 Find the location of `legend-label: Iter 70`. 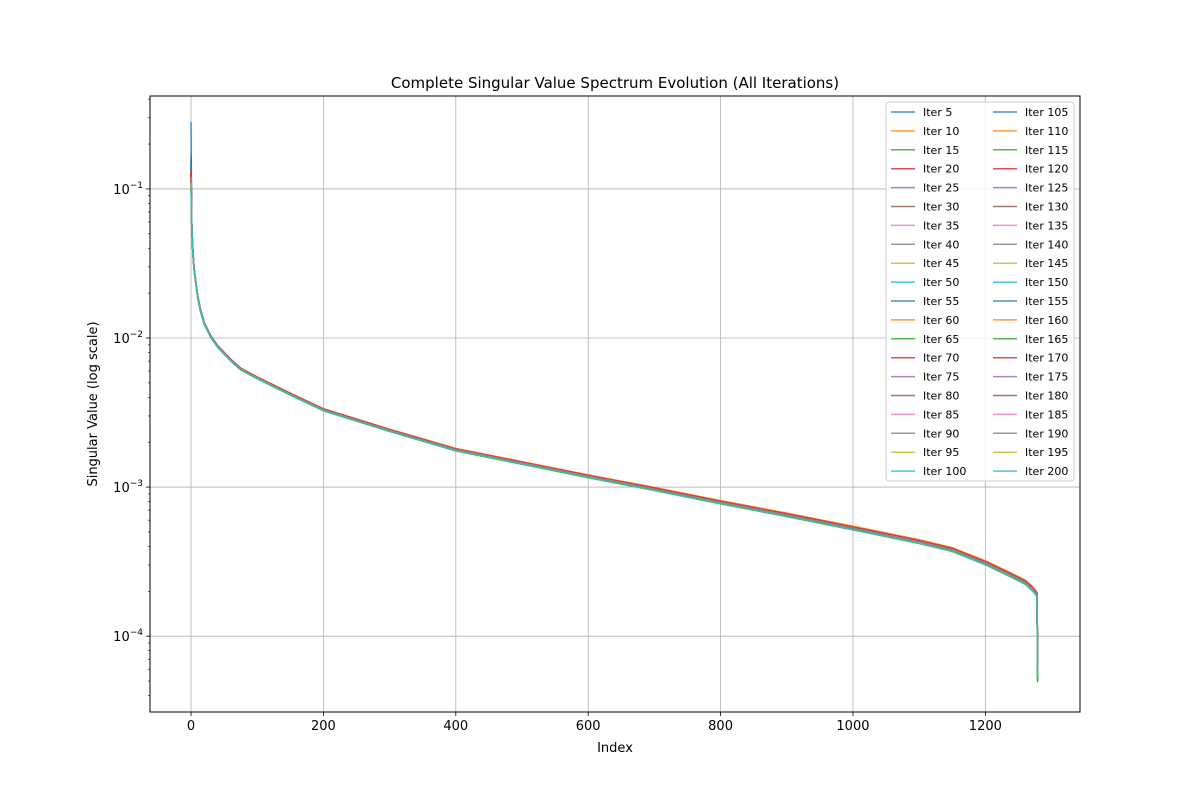

legend-label: Iter 70 is located at coordinates (941, 358).